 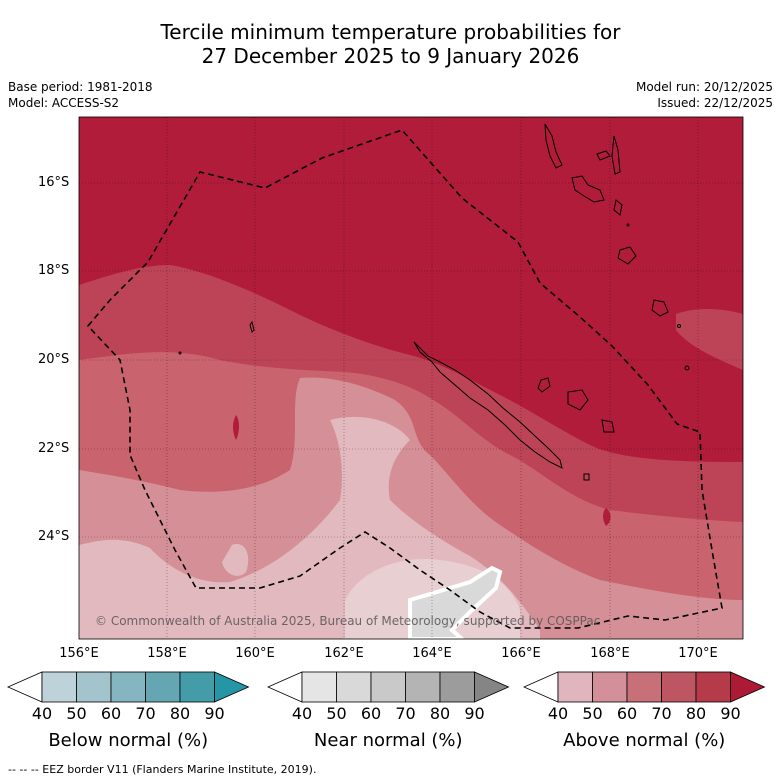 I want to click on base-period: Base period: 1981-2018, so click(x=80, y=87).